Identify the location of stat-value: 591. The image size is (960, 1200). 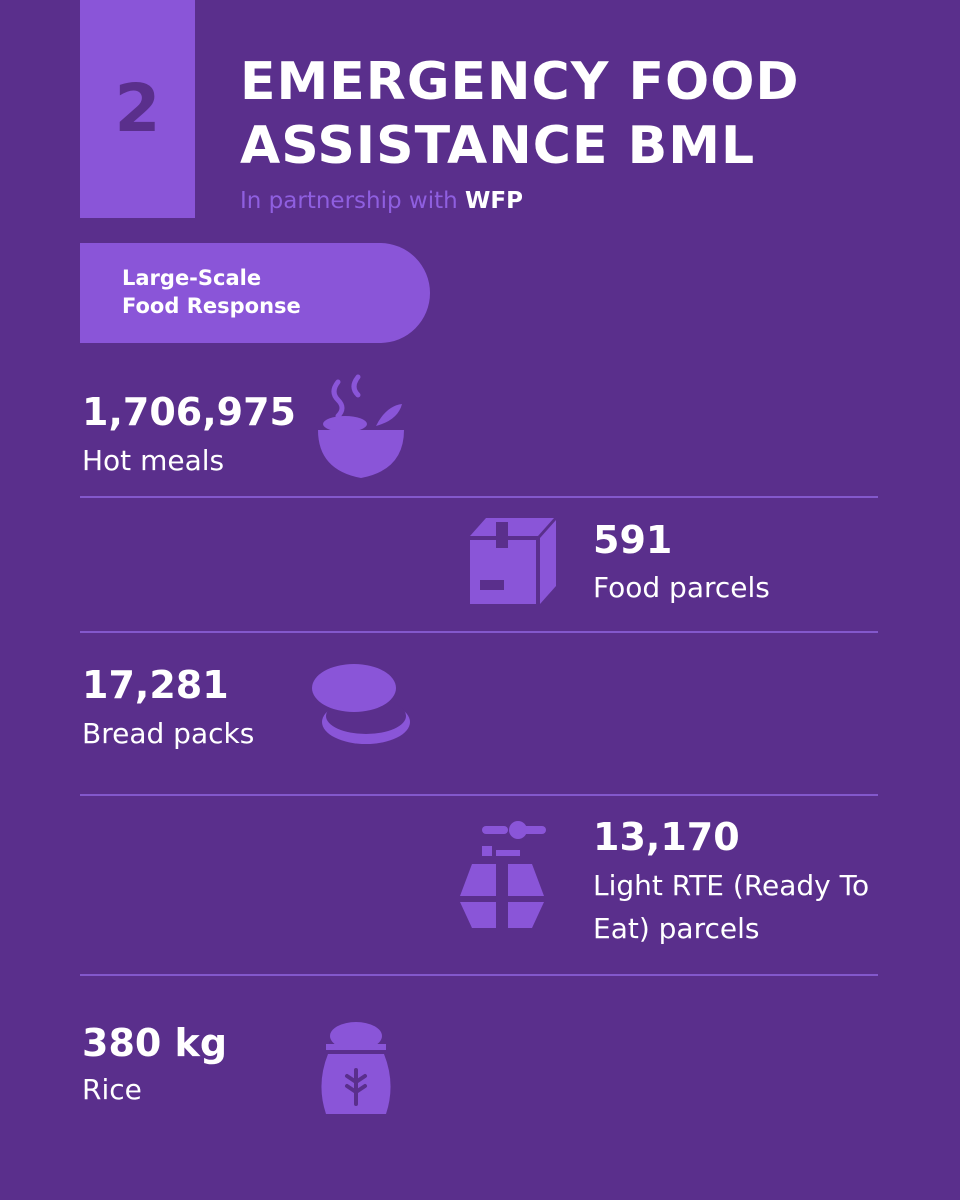
(633, 540).